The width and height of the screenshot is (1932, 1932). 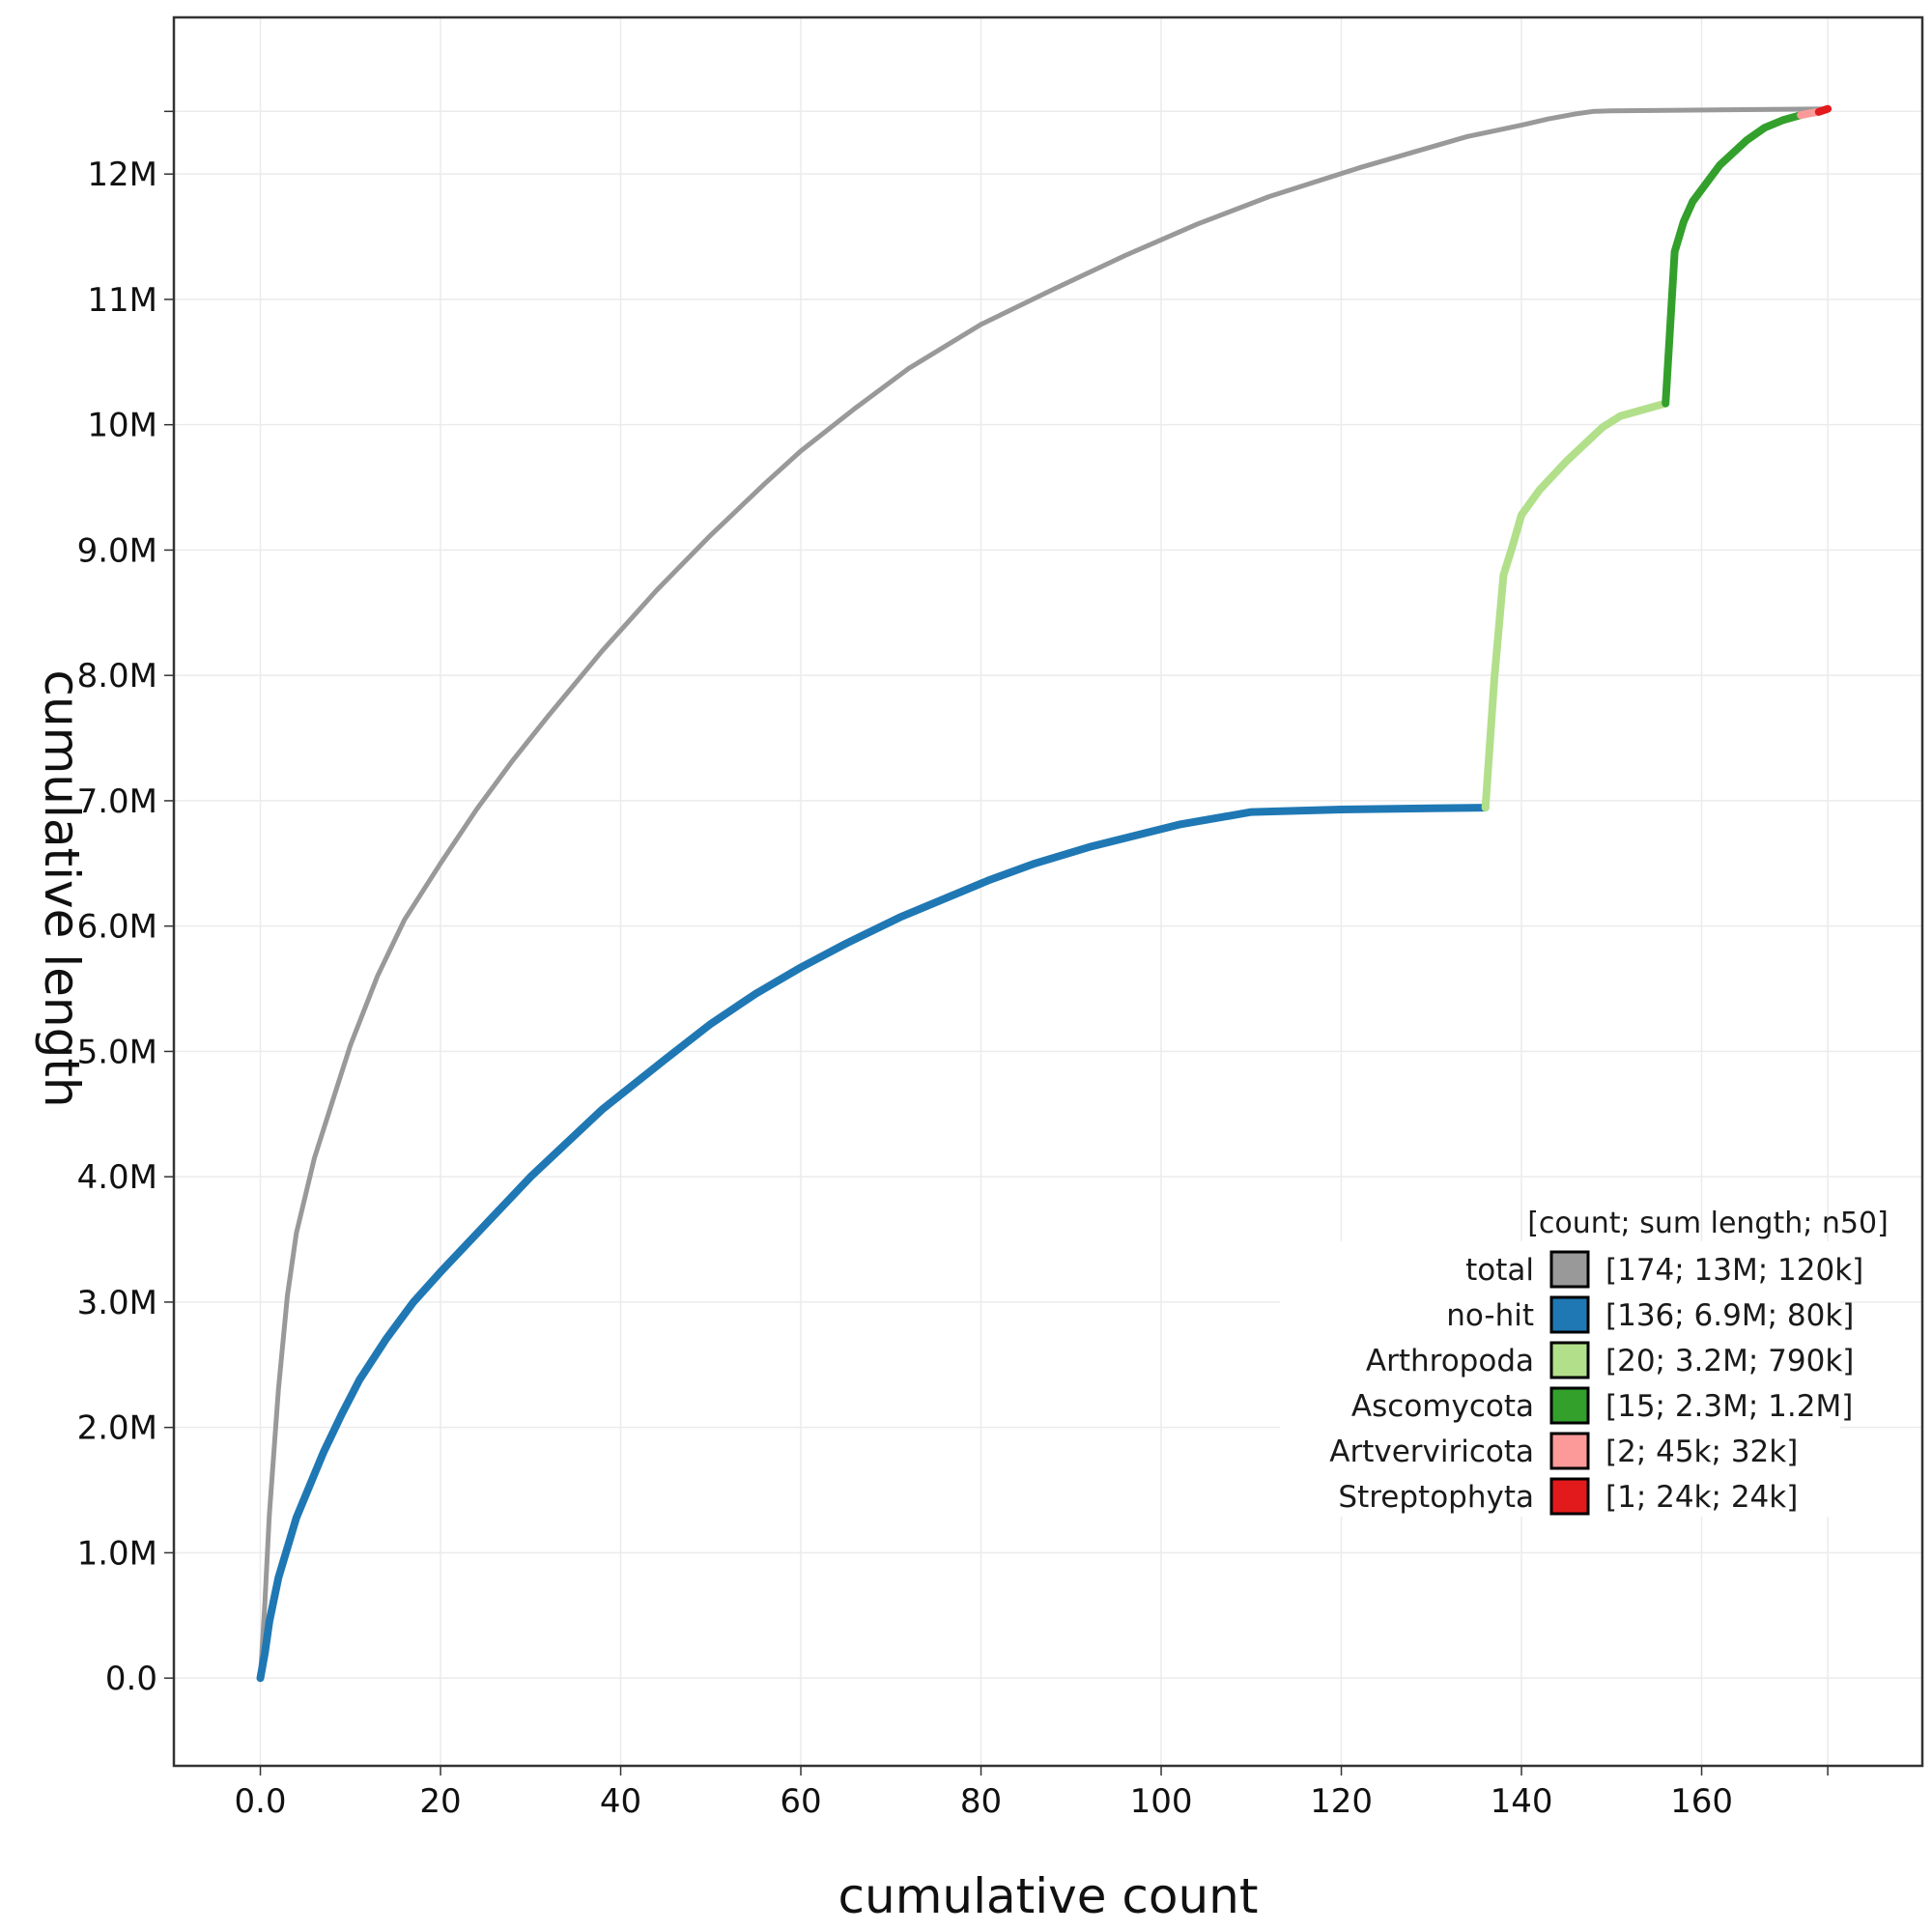 I want to click on legend-stats: [2; 45k; 32k], so click(x=1701, y=1452).